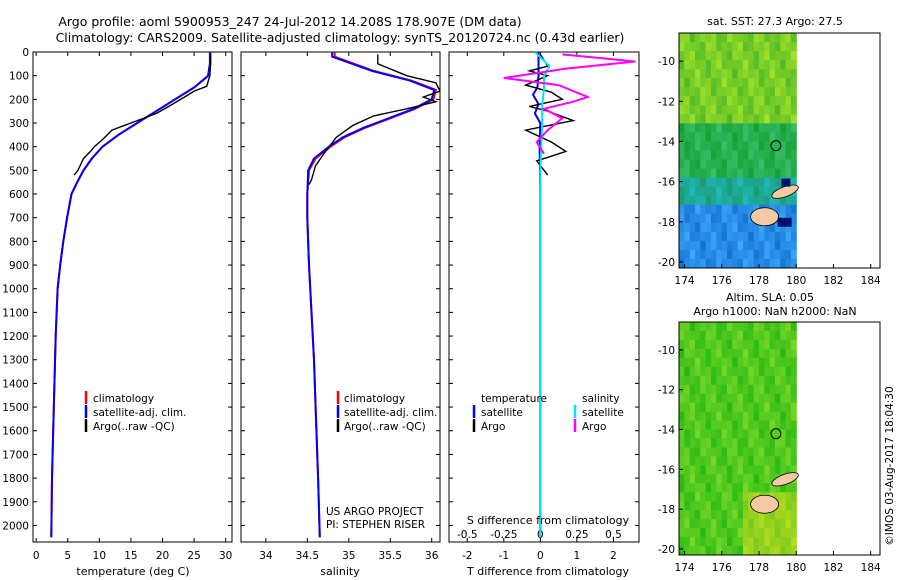 The height and width of the screenshot is (580, 900). Describe the element at coordinates (15, 526) in the screenshot. I see `y-tick-label: 2000` at that location.